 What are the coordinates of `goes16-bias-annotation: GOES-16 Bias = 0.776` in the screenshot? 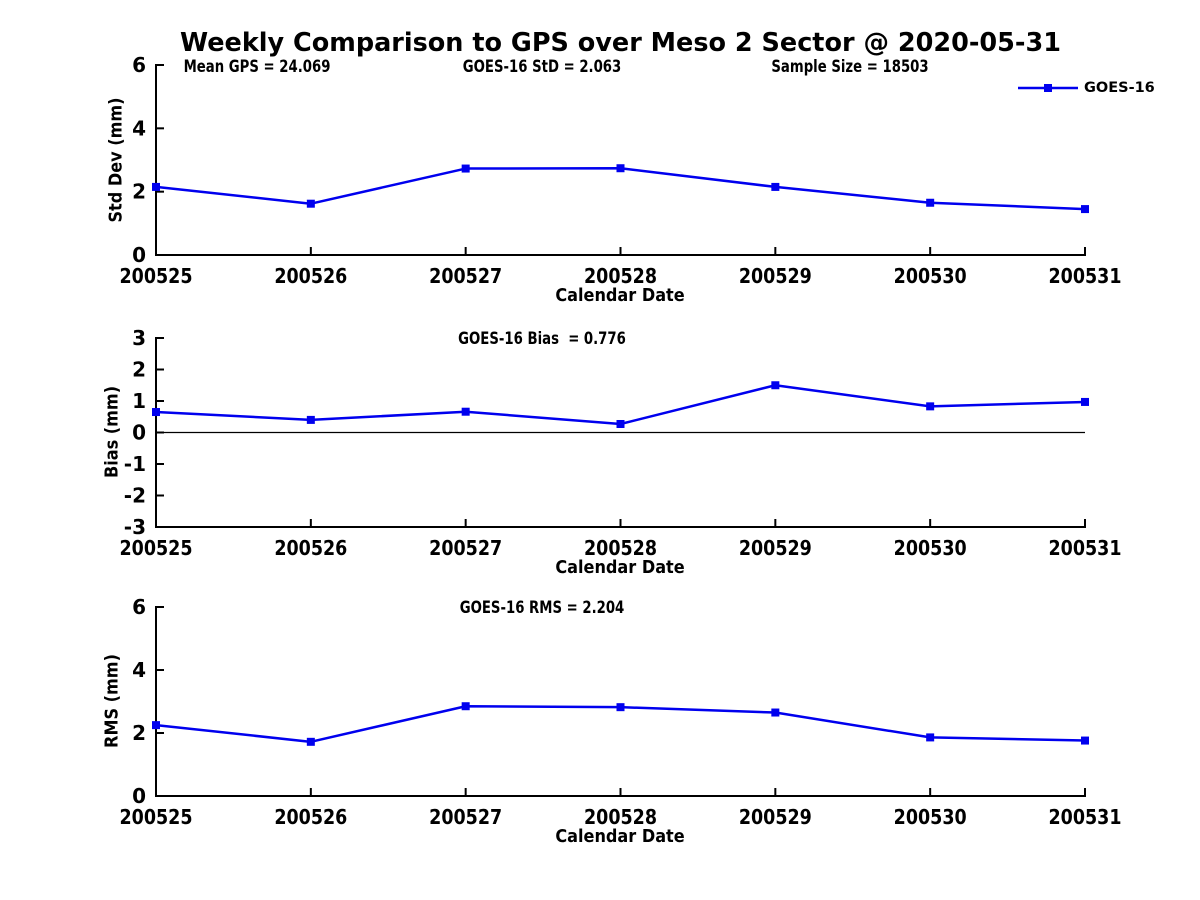 It's located at (542, 339).